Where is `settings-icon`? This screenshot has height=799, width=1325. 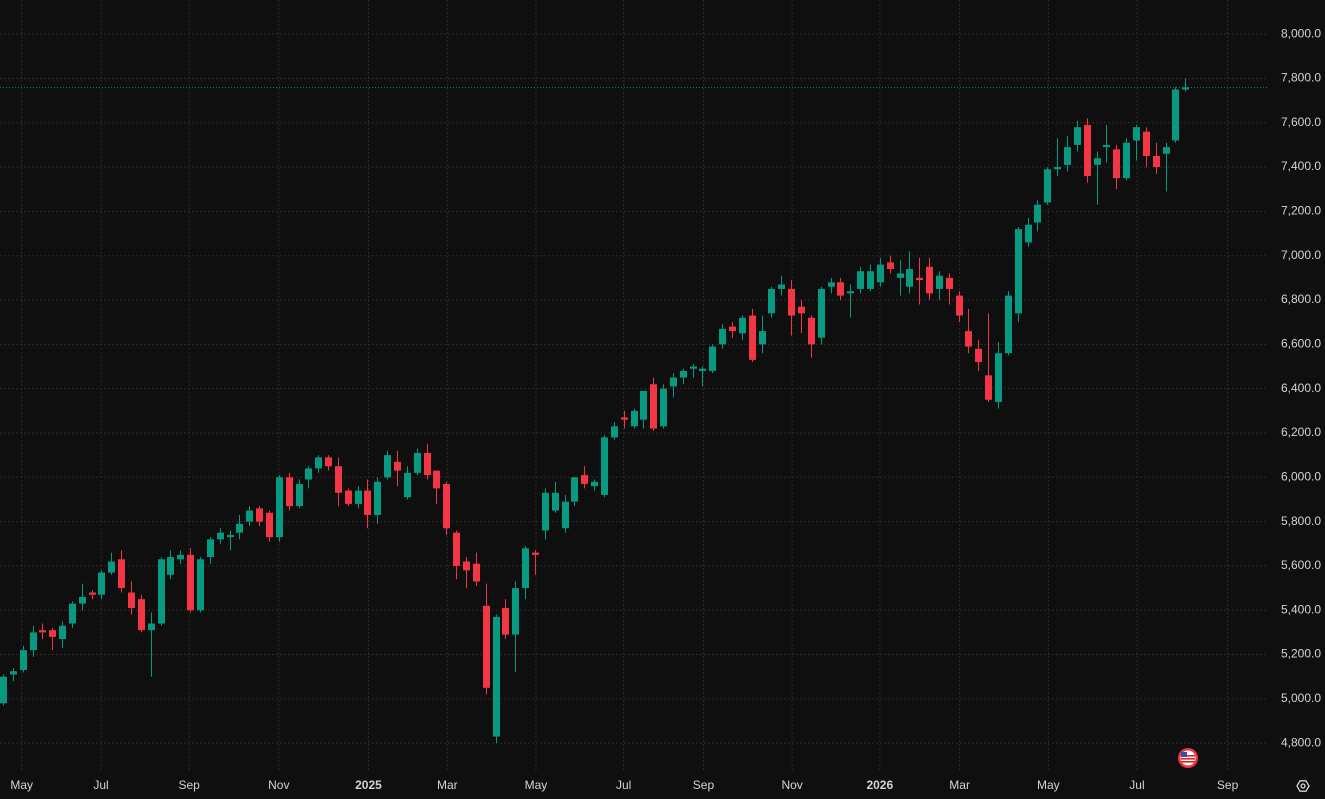
settings-icon is located at coordinates (1303, 786).